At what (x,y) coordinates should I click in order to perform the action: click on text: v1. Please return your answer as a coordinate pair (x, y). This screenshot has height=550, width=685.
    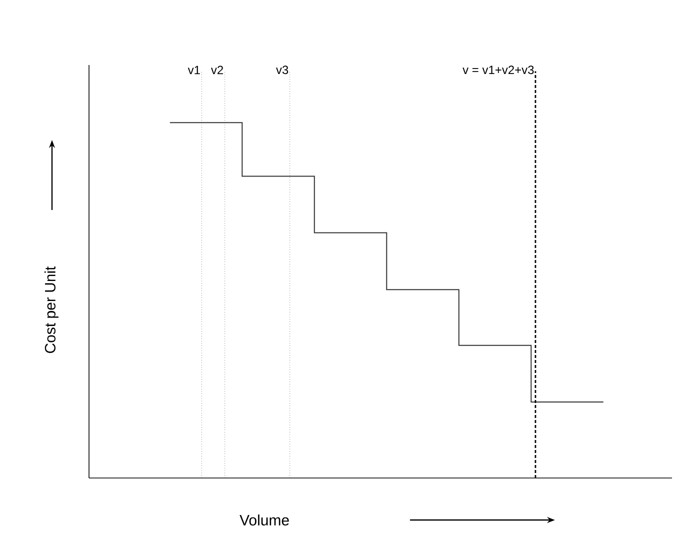
    Looking at the image, I should click on (194, 70).